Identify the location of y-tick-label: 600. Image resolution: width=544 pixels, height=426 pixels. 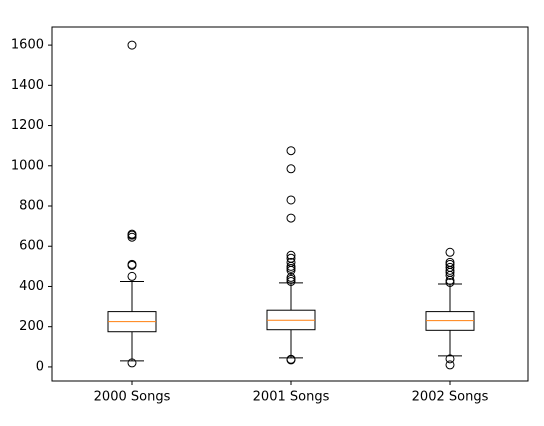
(31, 246).